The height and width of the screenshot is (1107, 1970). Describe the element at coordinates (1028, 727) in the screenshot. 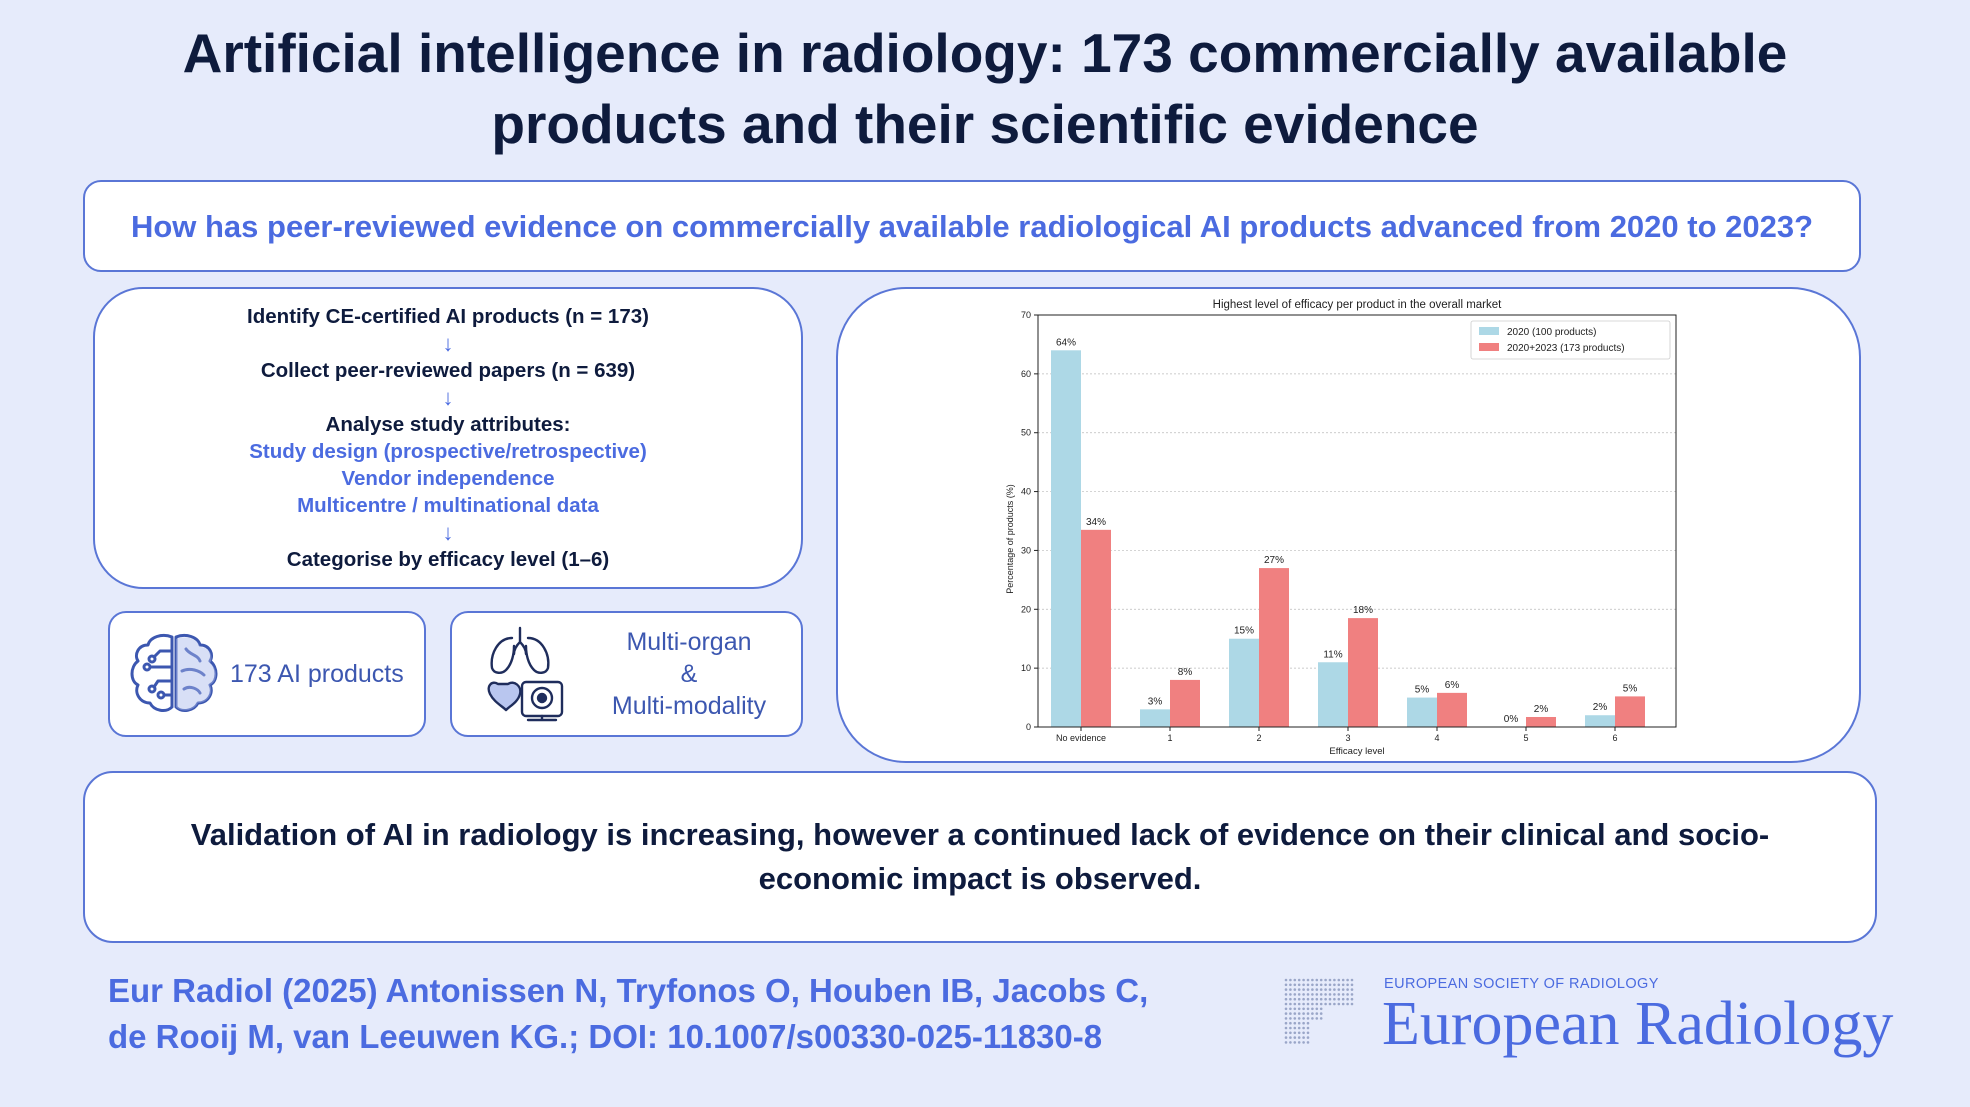

I see `chart-y-tick-label: 0` at that location.